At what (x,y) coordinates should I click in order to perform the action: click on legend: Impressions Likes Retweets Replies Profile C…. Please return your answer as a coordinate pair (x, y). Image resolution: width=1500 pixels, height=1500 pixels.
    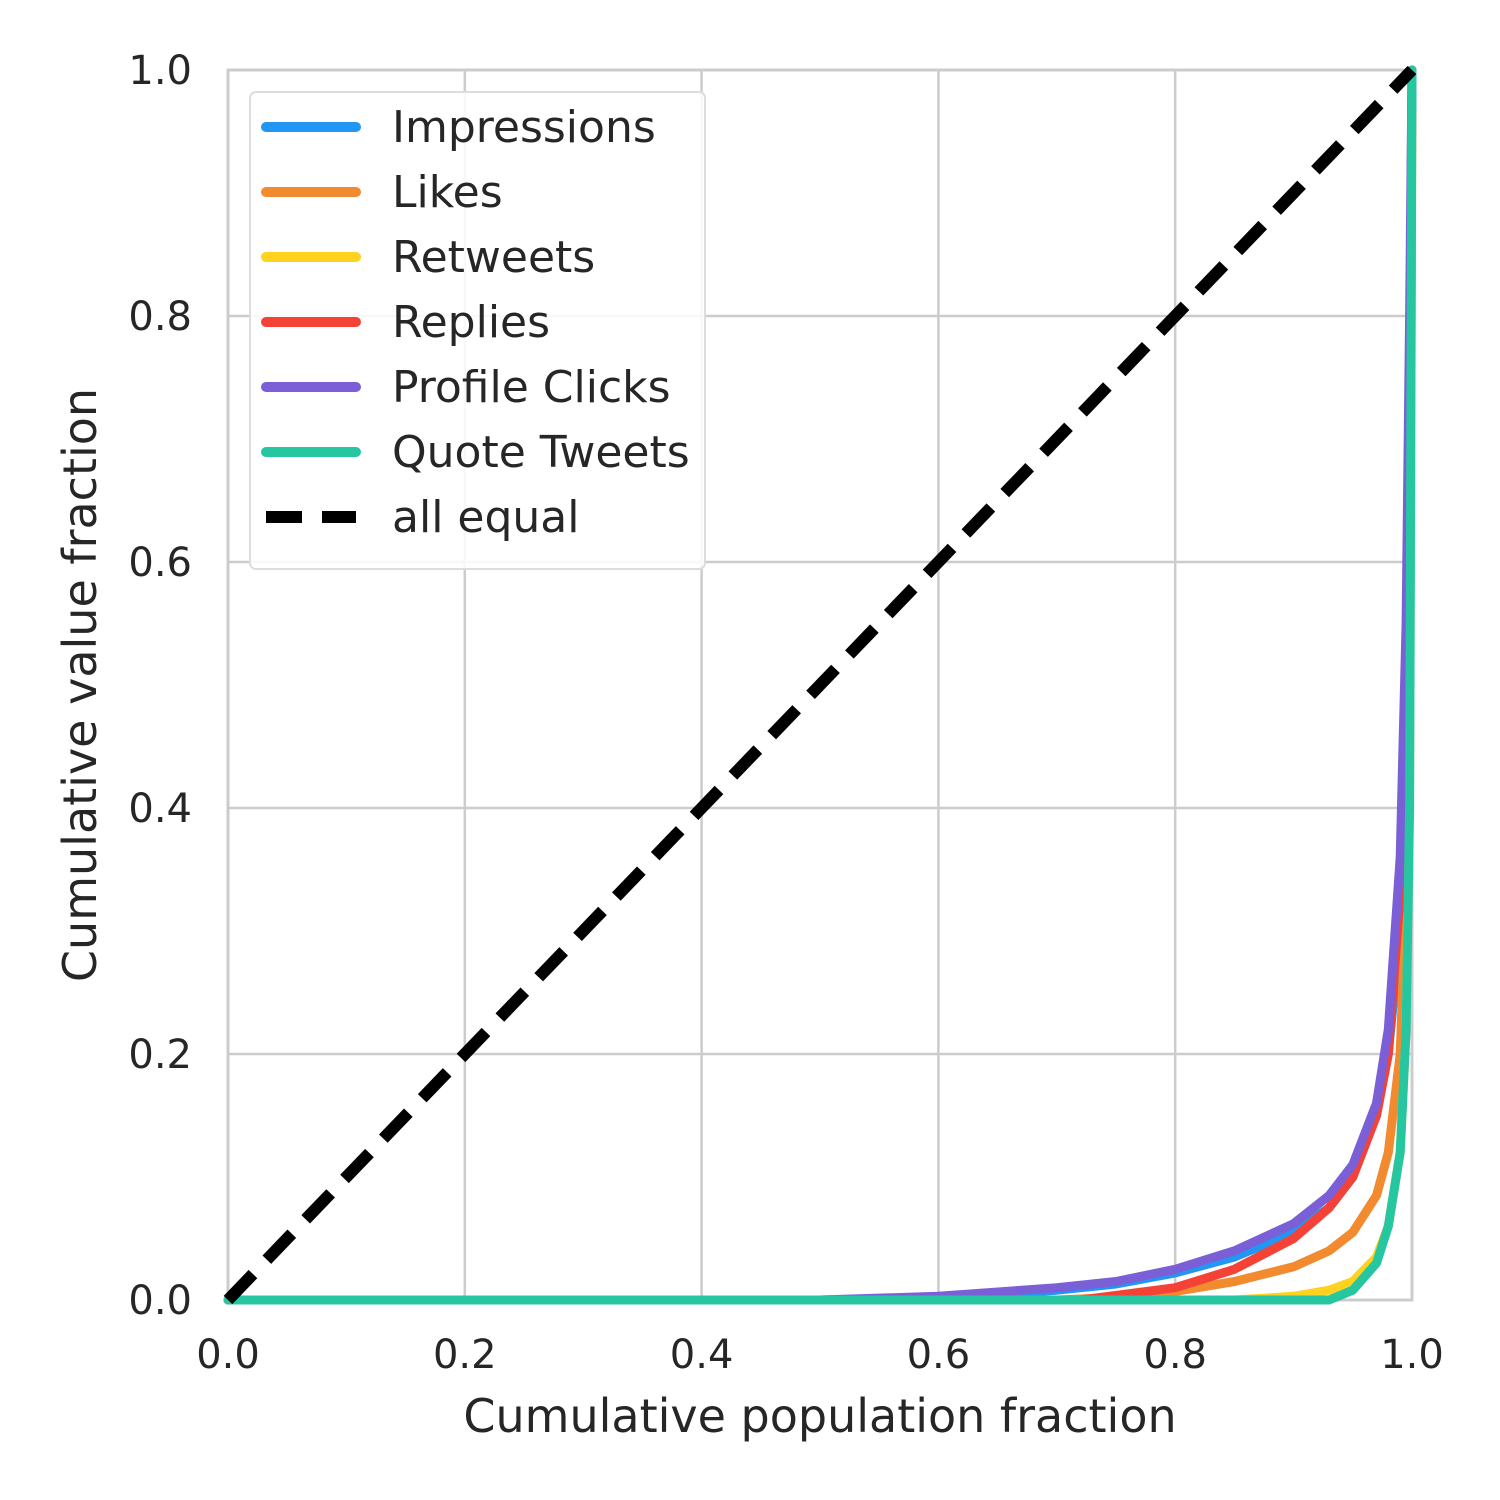
    Looking at the image, I should click on (477, 330).